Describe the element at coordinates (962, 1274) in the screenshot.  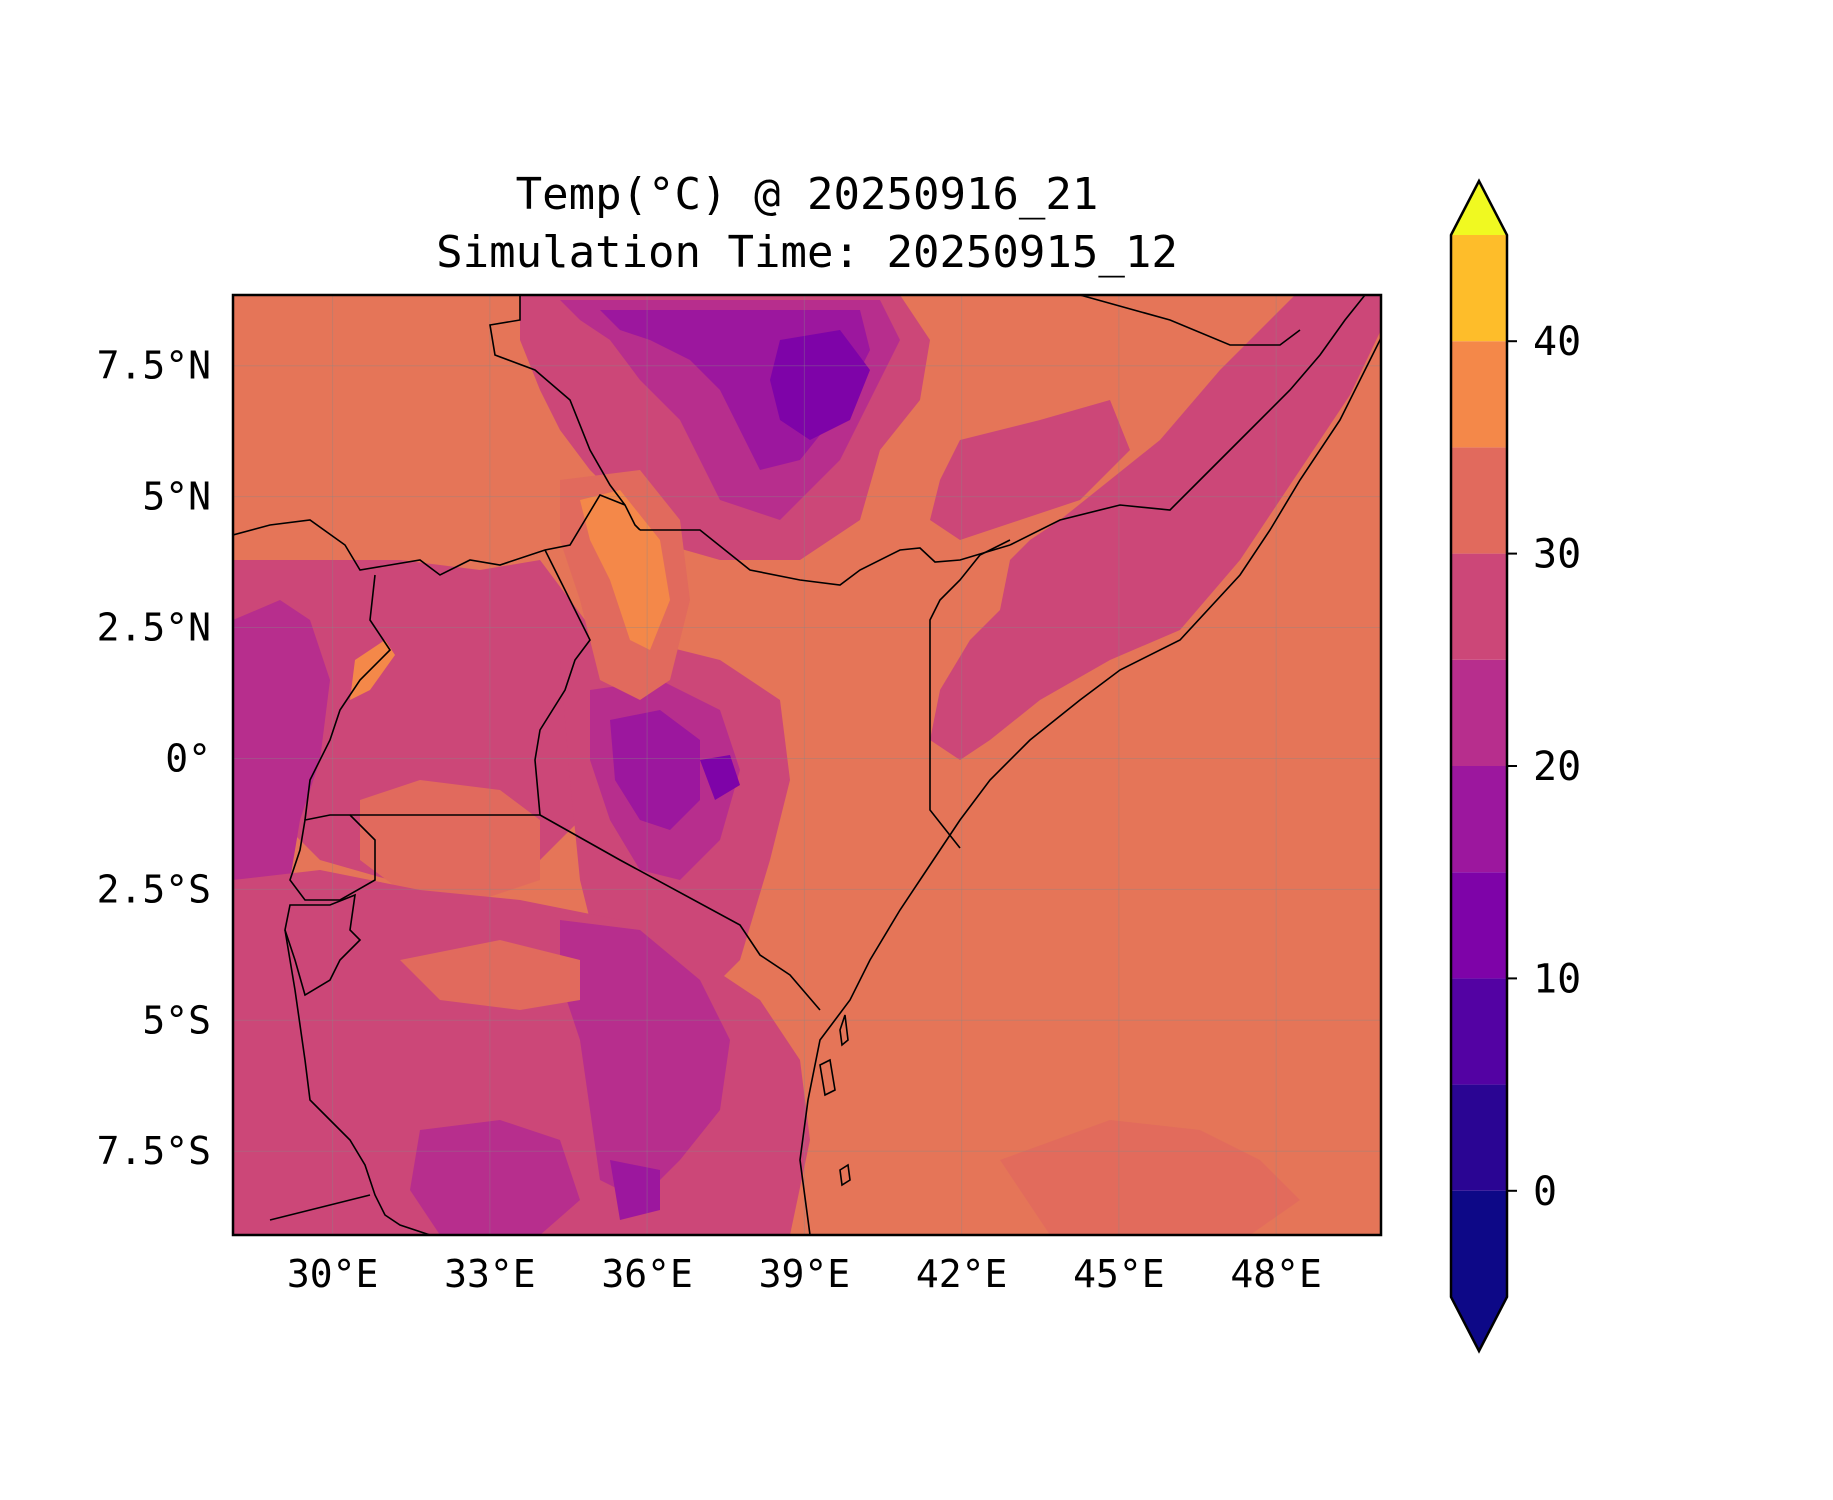
I see `x-tick-label: 42°E` at that location.